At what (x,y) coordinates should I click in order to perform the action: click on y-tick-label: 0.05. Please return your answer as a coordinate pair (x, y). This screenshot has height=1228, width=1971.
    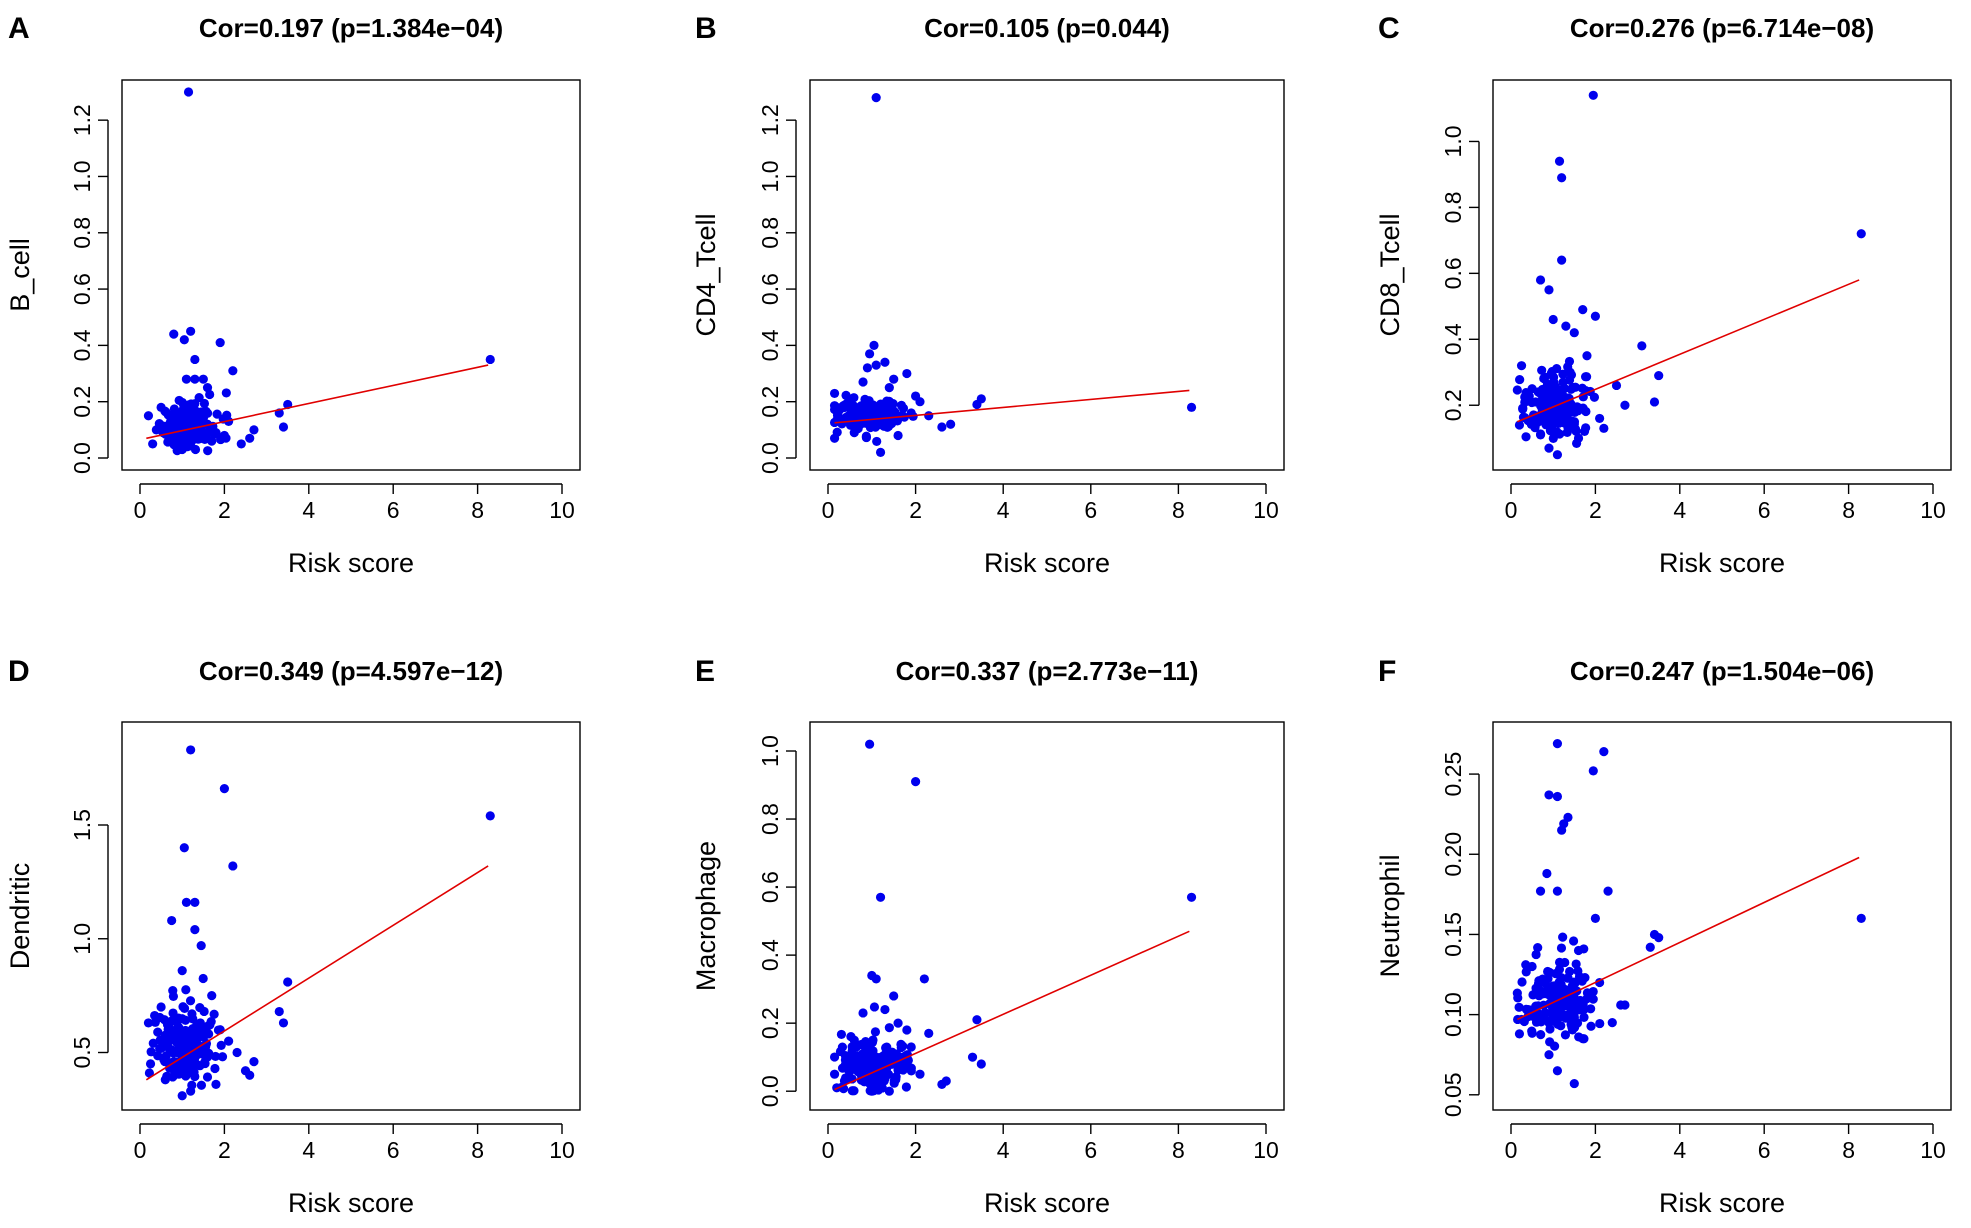
    Looking at the image, I should click on (1453, 1094).